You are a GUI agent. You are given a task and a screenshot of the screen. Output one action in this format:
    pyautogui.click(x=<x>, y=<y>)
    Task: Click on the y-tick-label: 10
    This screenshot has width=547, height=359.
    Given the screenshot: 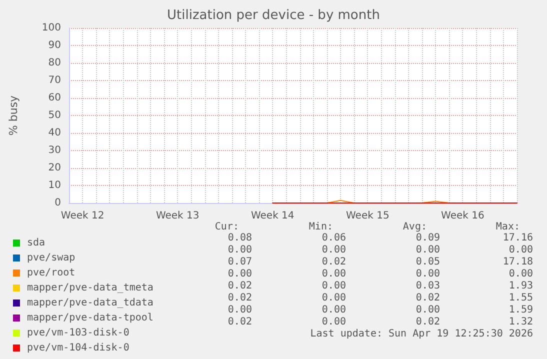 What is the action you would take?
    pyautogui.click(x=54, y=185)
    